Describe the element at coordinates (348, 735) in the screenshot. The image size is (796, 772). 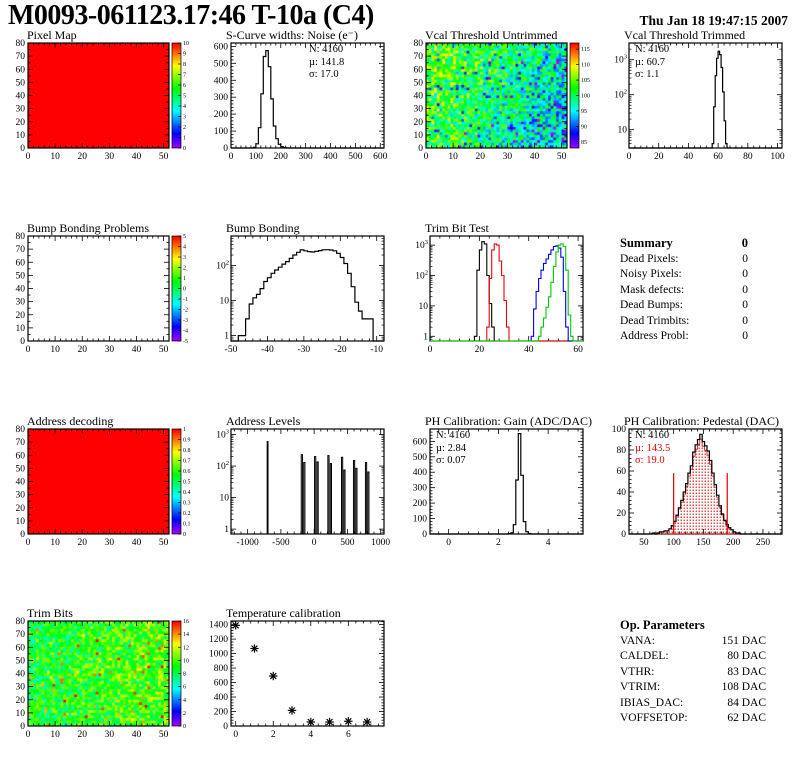
I see `svg-text: 6` at that location.